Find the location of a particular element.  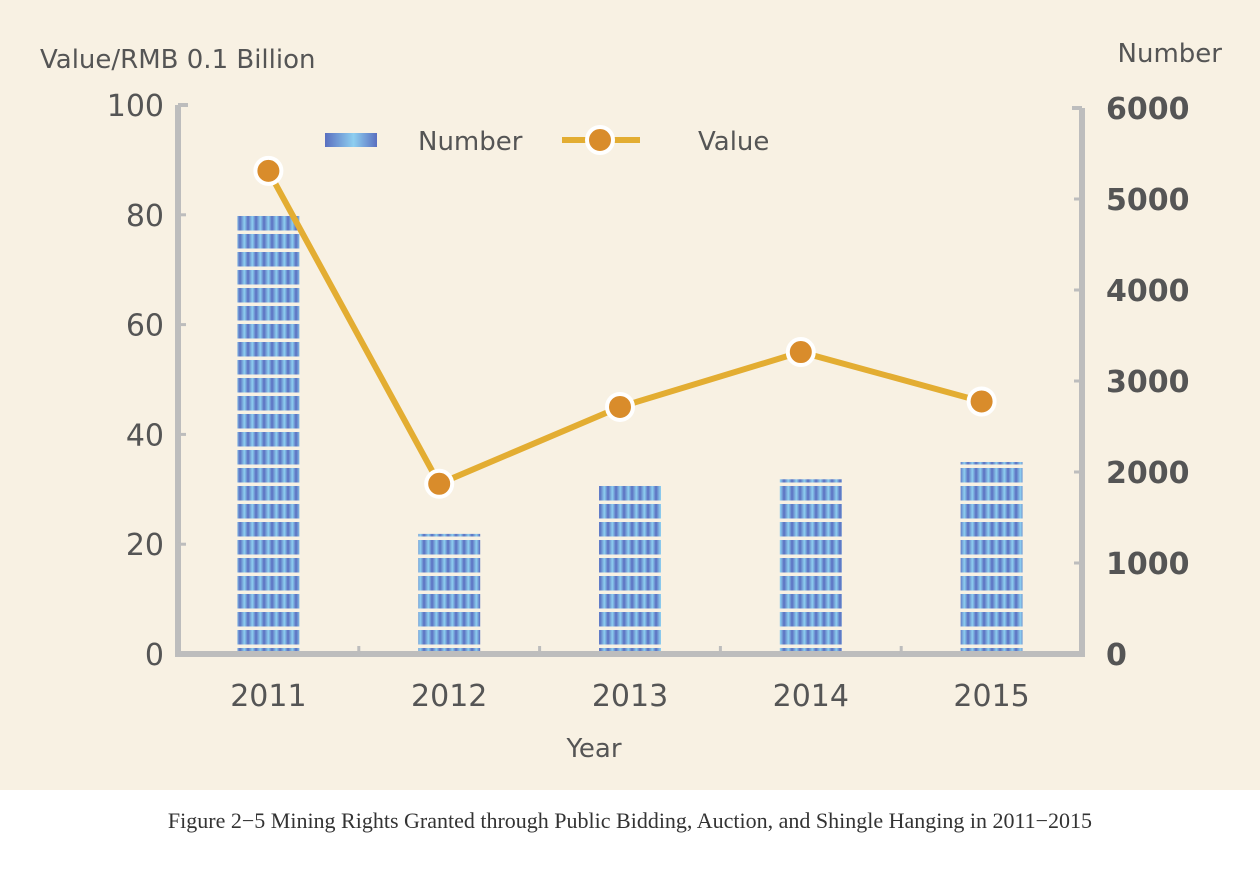

legend-item-value: Value is located at coordinates (665, 141).